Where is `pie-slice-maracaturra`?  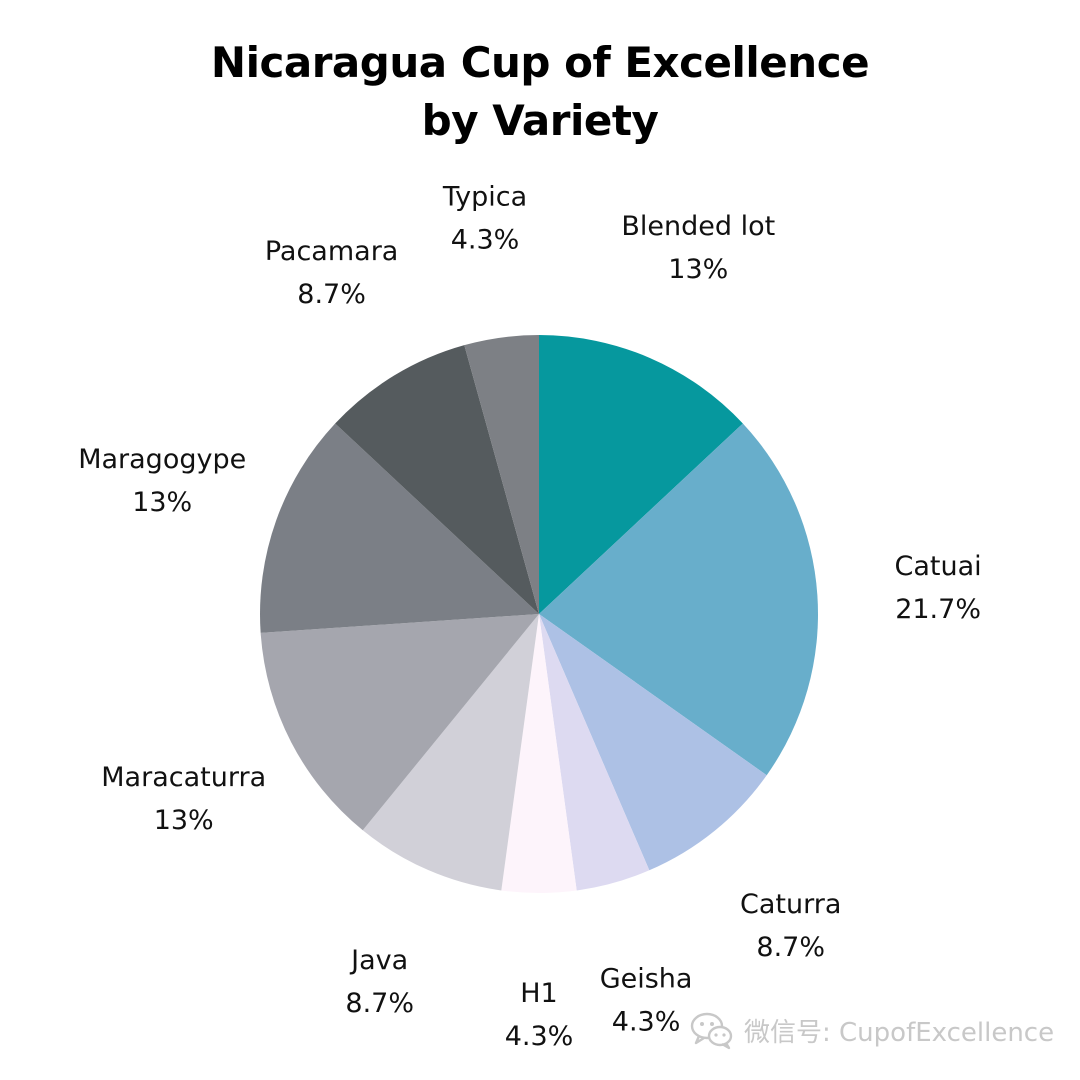 pie-slice-maracaturra is located at coordinates (399, 722).